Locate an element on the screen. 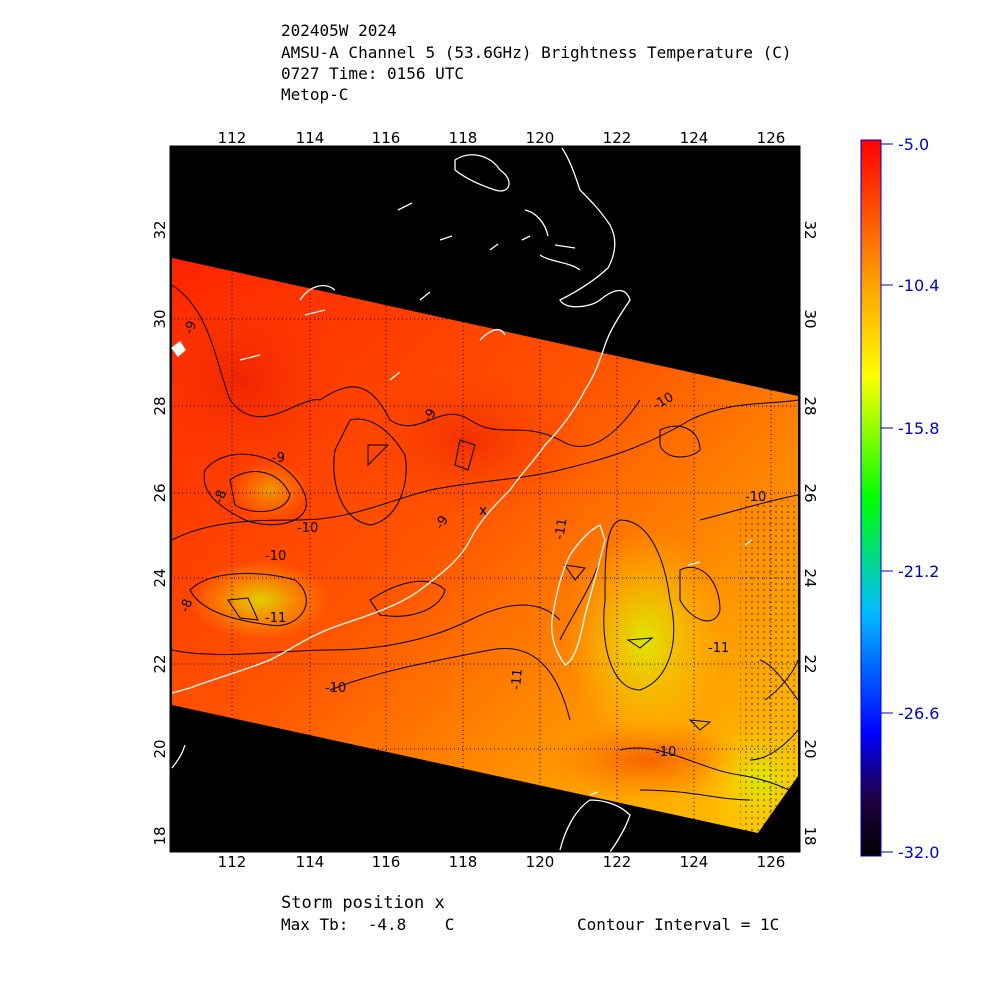  title-satellite: Metop-C is located at coordinates (315, 94).